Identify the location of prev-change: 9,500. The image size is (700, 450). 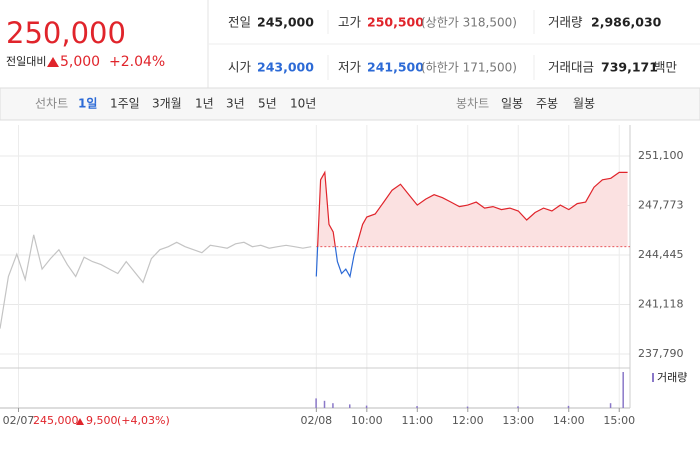
(102, 420).